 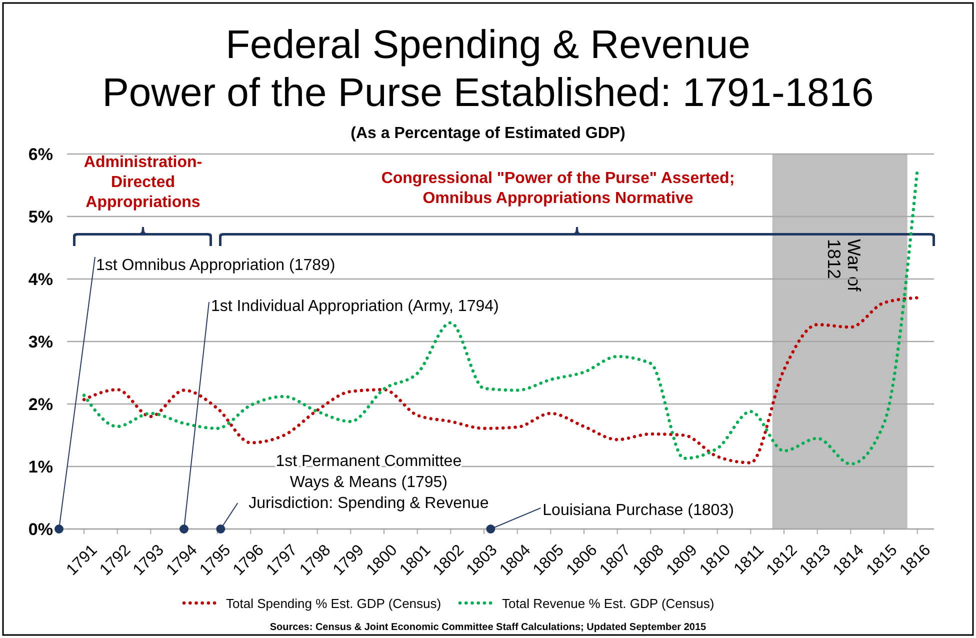 What do you see at coordinates (488, 627) in the screenshot?
I see `source-note: Sources: Census & Joint Economic Committee Staff Calculations; Updated September 2015` at bounding box center [488, 627].